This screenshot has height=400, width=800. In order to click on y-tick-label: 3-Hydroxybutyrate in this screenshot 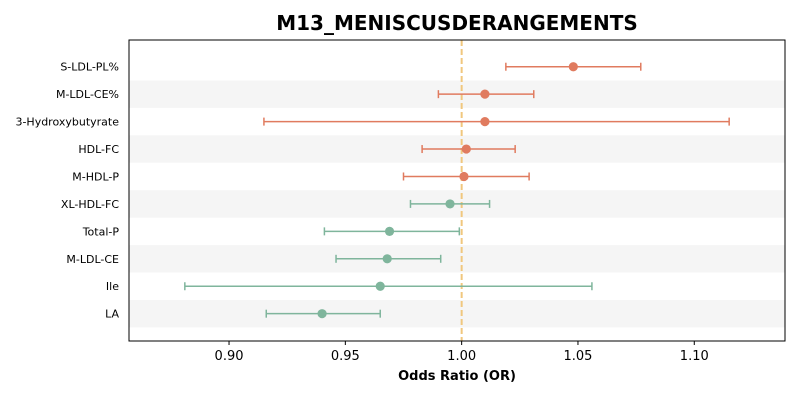, I will do `click(67, 122)`.